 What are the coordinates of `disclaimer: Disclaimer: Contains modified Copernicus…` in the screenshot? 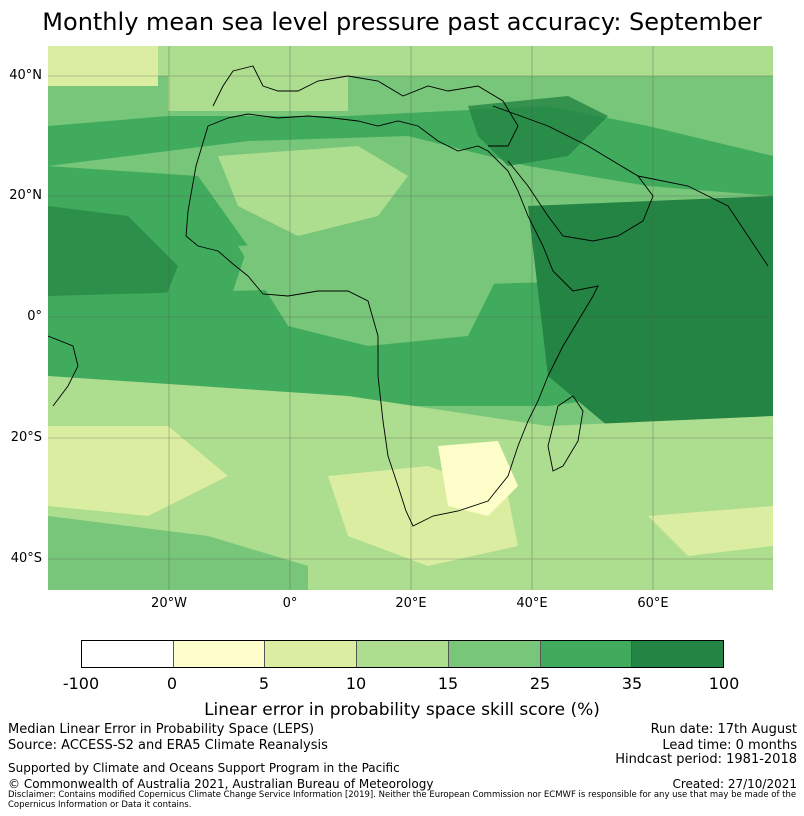 It's located at (402, 800).